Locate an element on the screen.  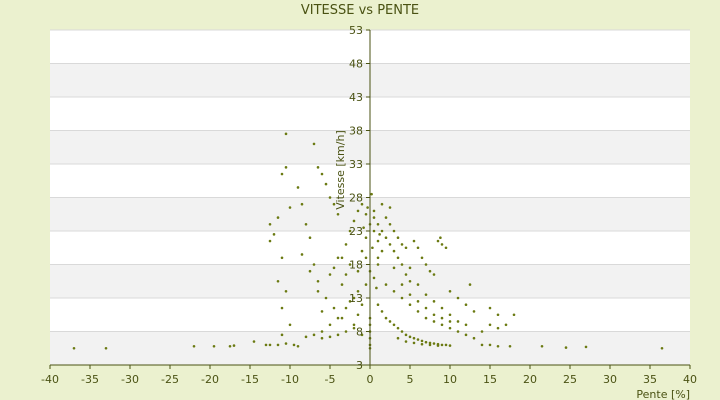
y-tick-label: 23 is located at coordinates (356, 231).